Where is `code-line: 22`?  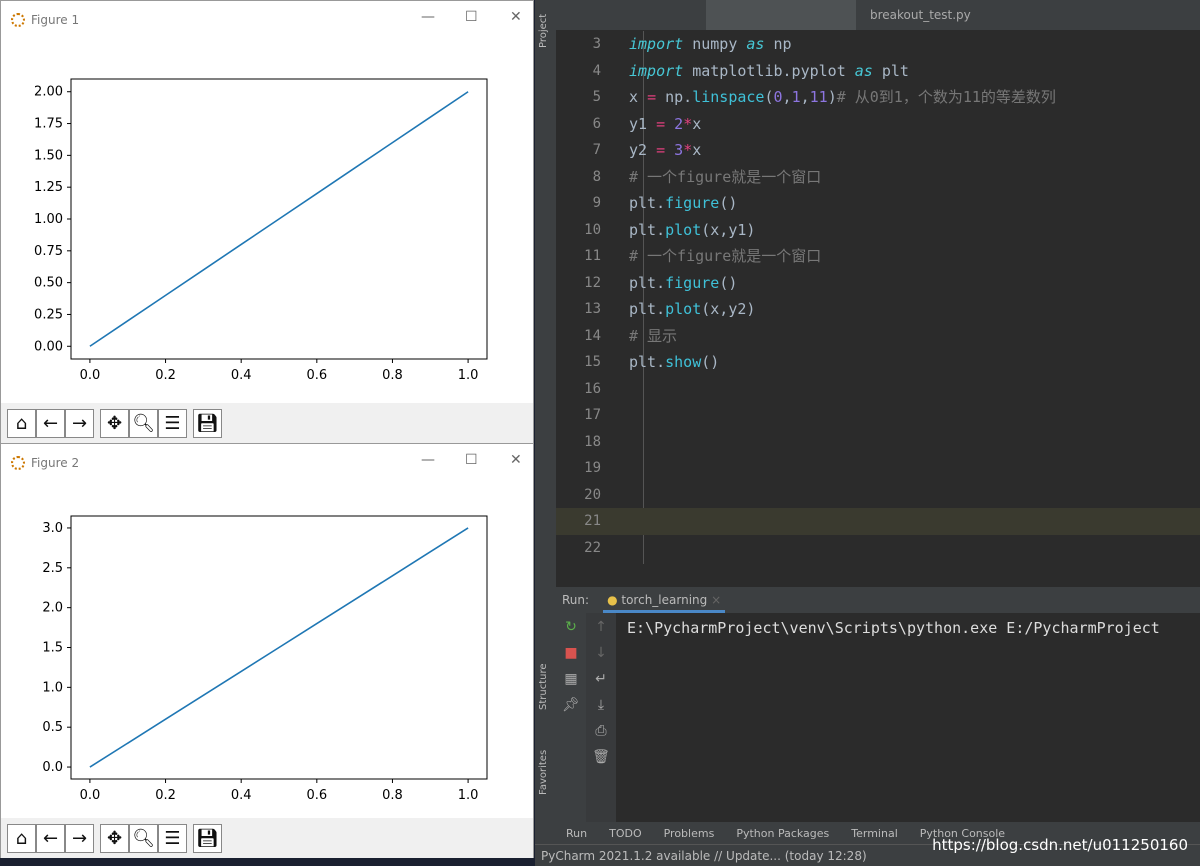 code-line: 22 is located at coordinates (878, 548).